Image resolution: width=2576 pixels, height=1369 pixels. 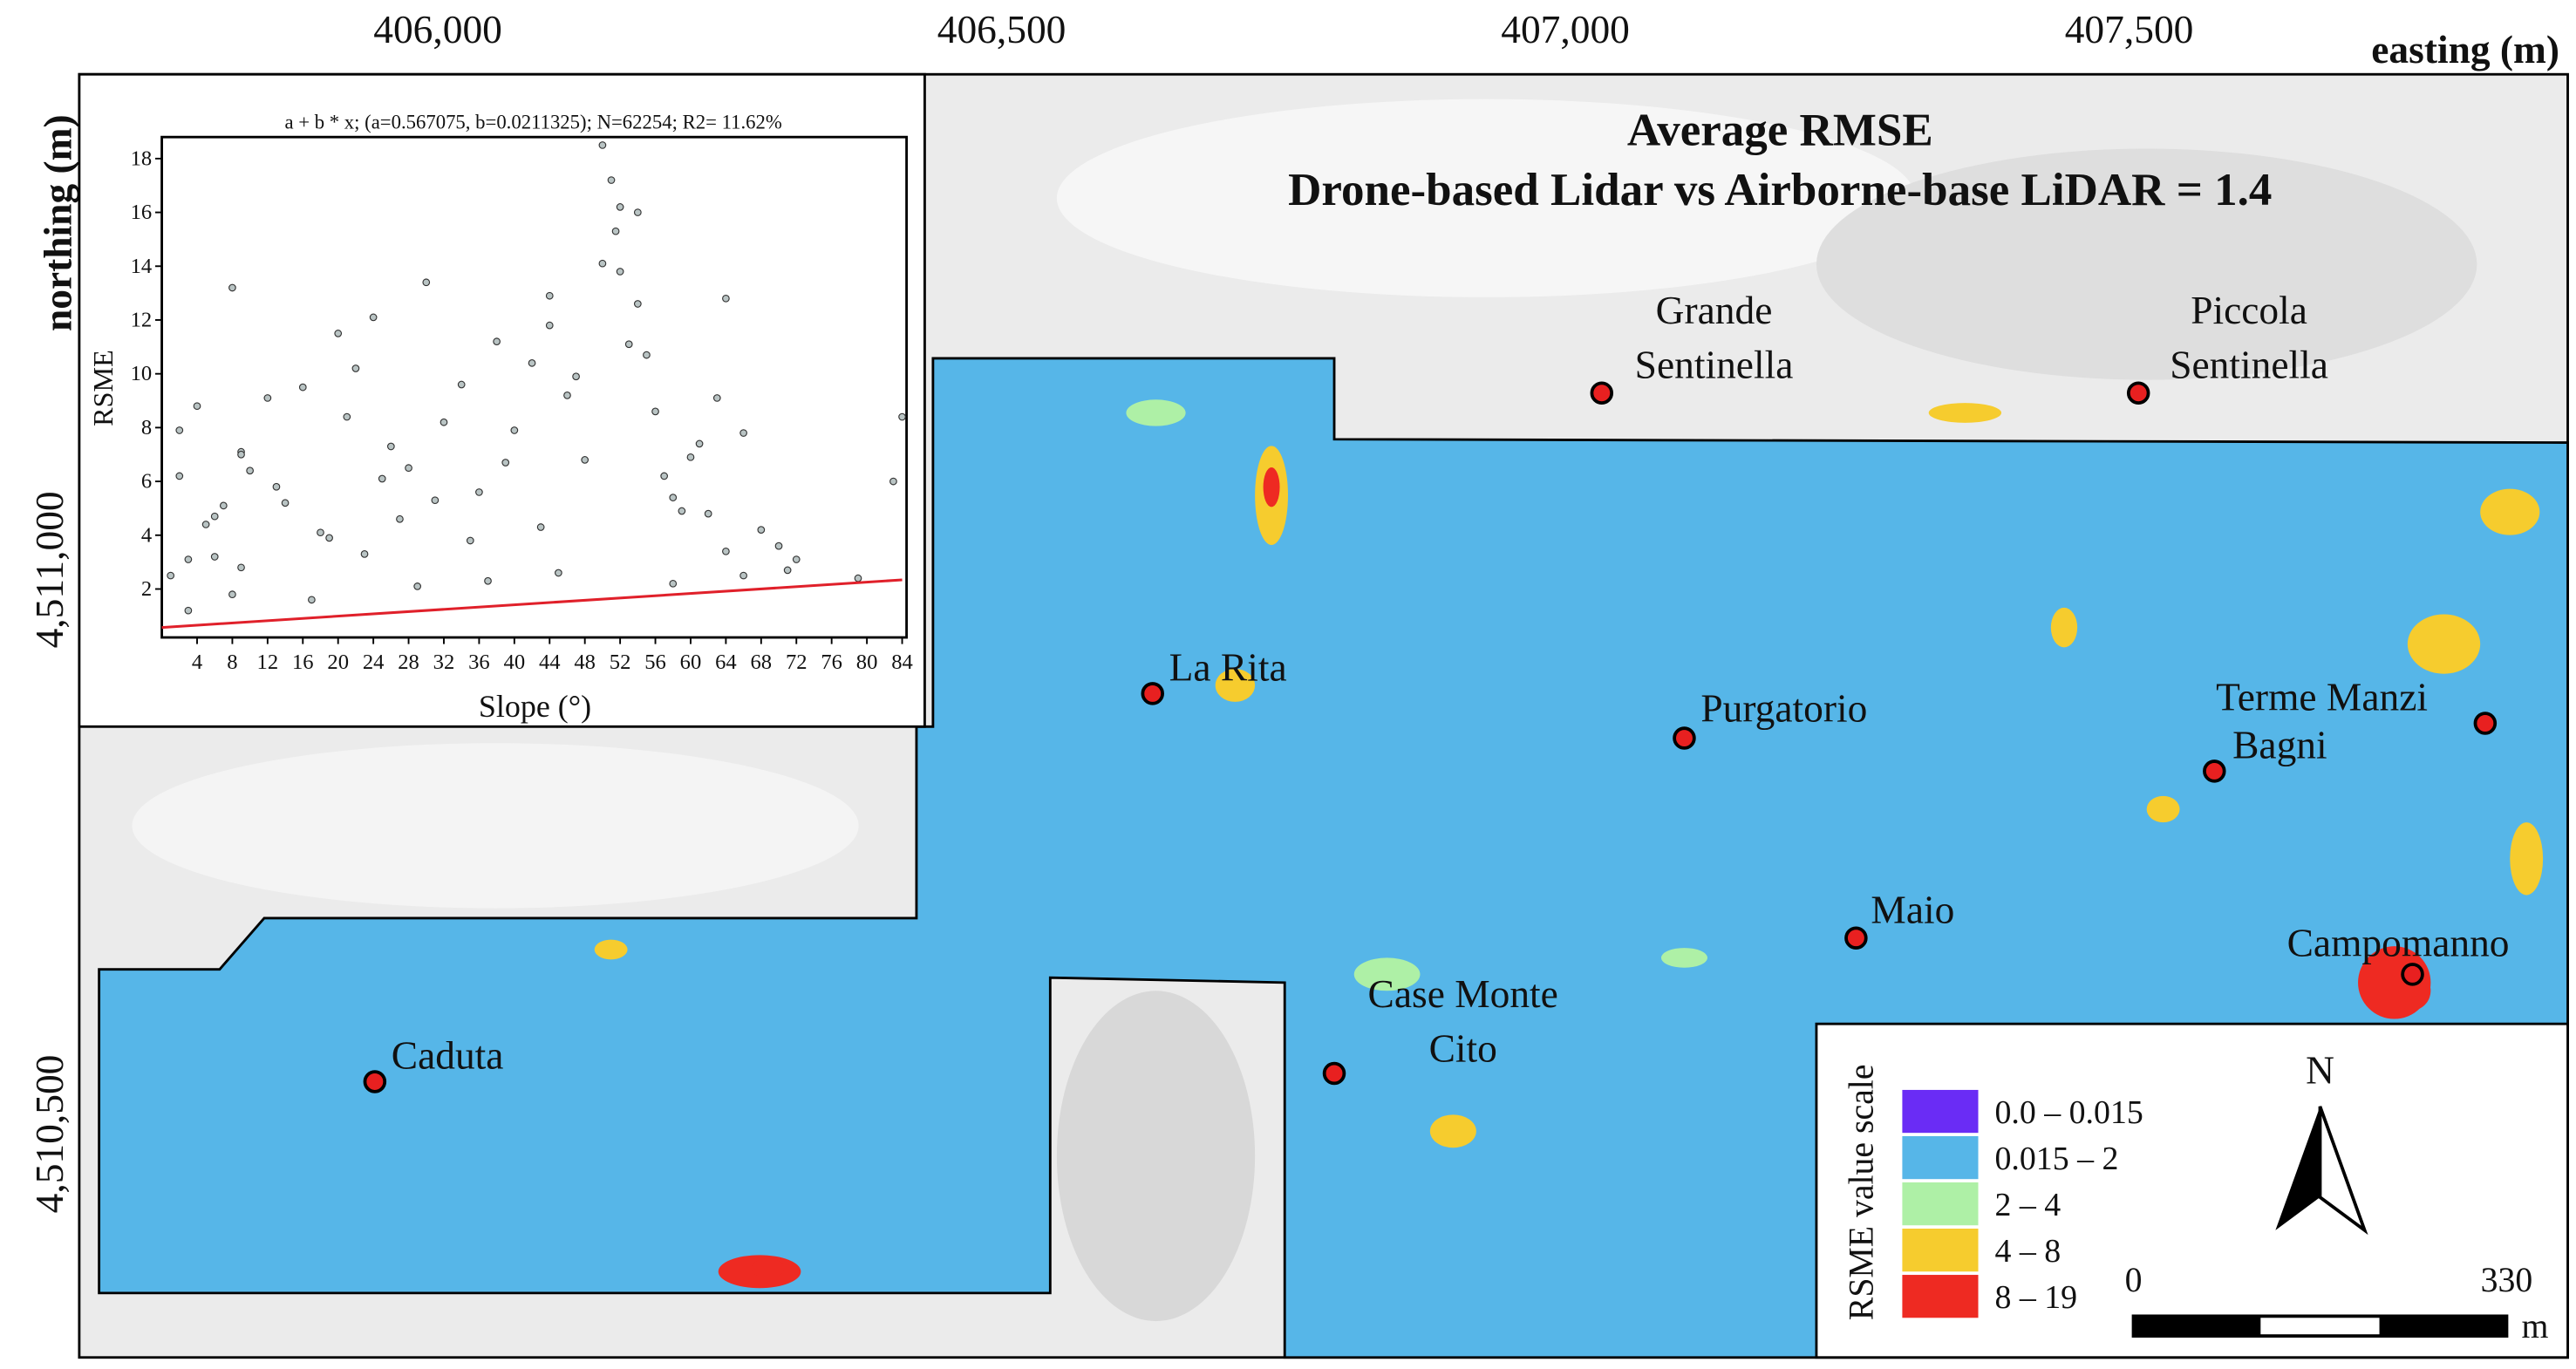 What do you see at coordinates (1861, 1193) in the screenshot?
I see `legend-title: RSME value scale` at bounding box center [1861, 1193].